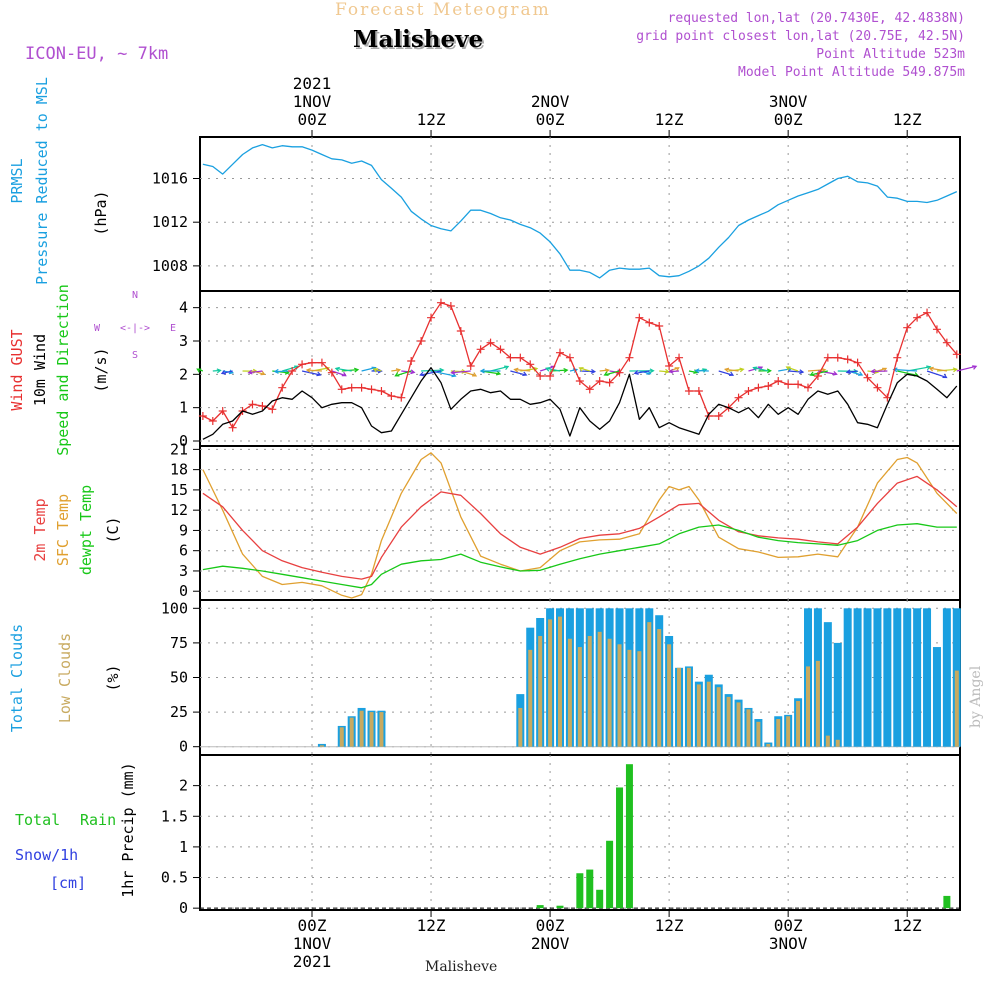 This screenshot has height=1000, width=1000. Describe the element at coordinates (179, 470) in the screenshot. I see `y-tick-label: 18` at that location.